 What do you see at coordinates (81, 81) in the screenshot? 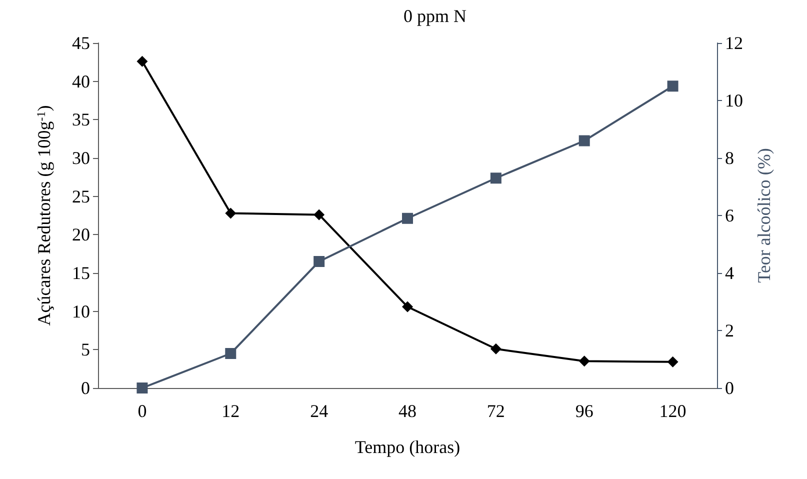
I see `y-tick-label: 40` at bounding box center [81, 81].